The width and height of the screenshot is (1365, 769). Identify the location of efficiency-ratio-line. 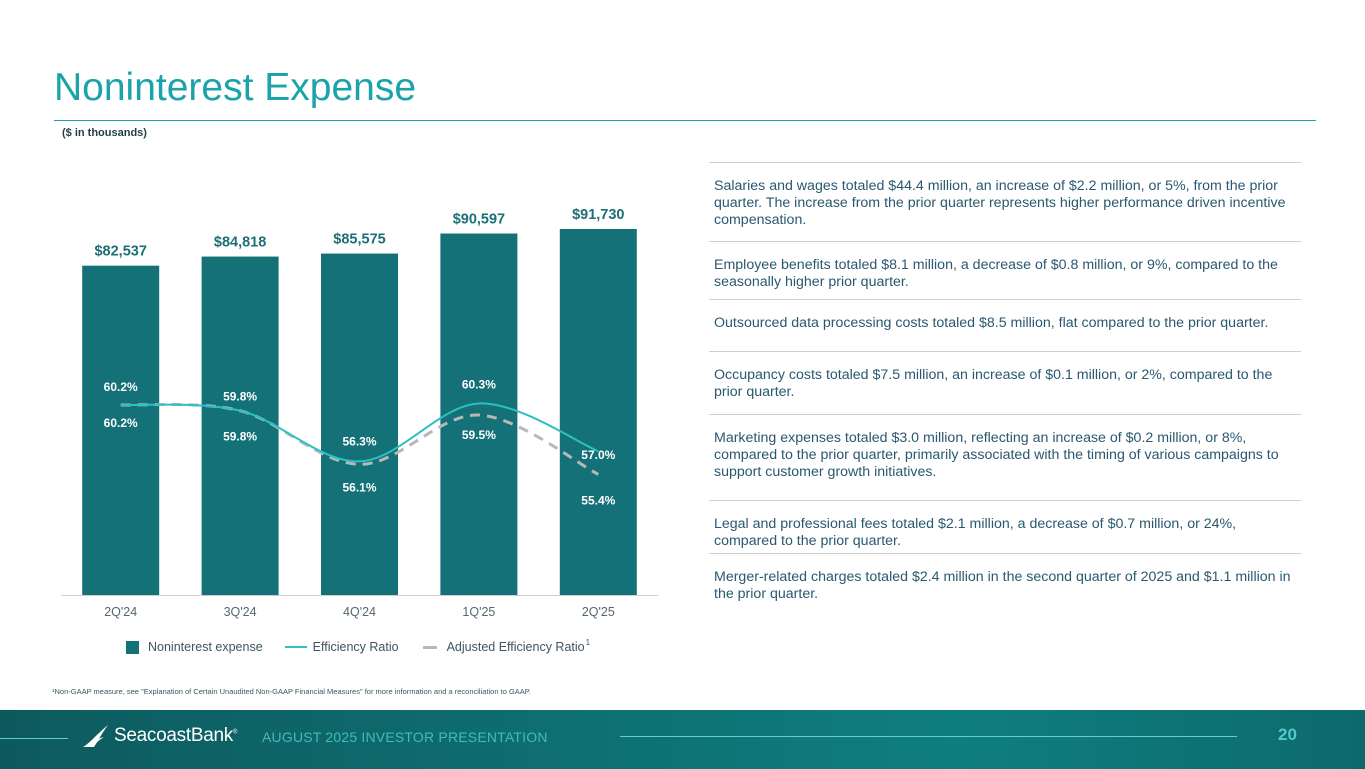
(359, 432).